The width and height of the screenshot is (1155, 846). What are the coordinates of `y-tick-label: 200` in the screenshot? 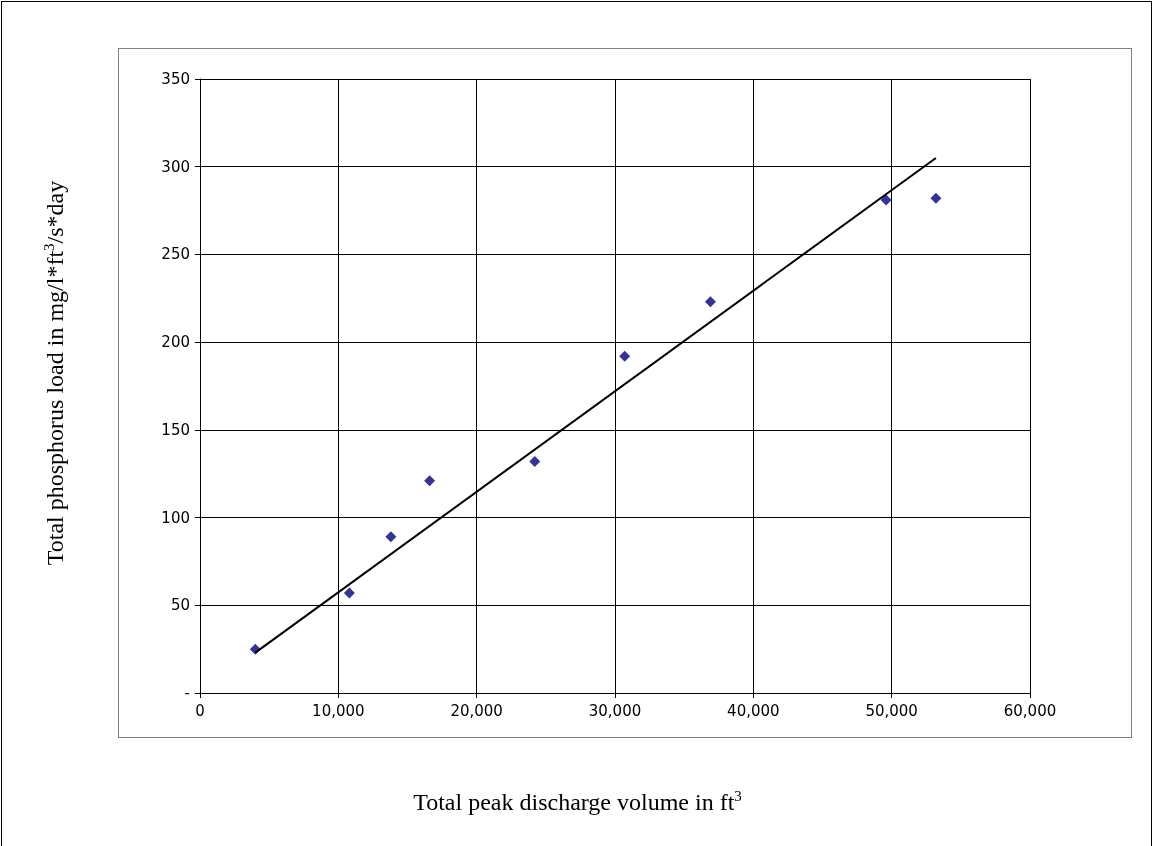 It's located at (175, 342).